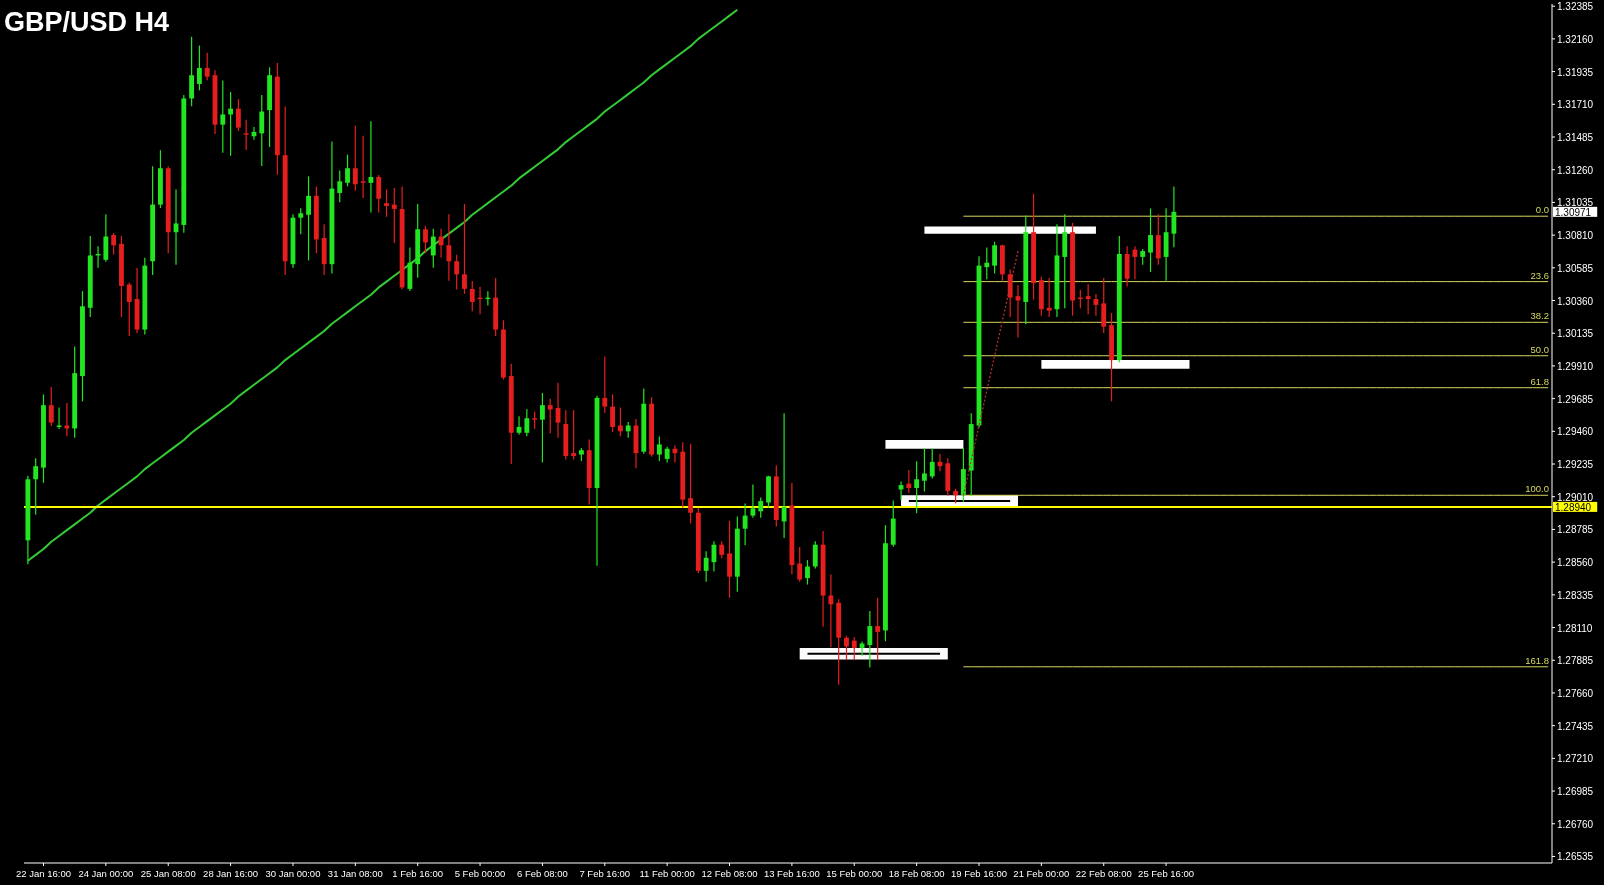 This screenshot has height=885, width=1604. Describe the element at coordinates (1575, 758) in the screenshot. I see `y-tick-label: 1.27210` at that location.